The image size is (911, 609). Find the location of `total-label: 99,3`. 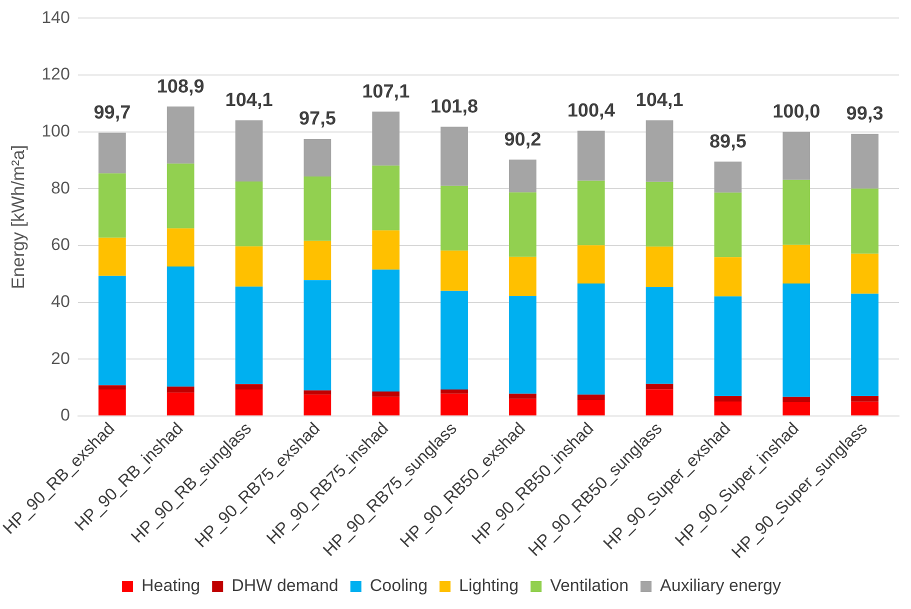

total-label: 99,3 is located at coordinates (865, 114).